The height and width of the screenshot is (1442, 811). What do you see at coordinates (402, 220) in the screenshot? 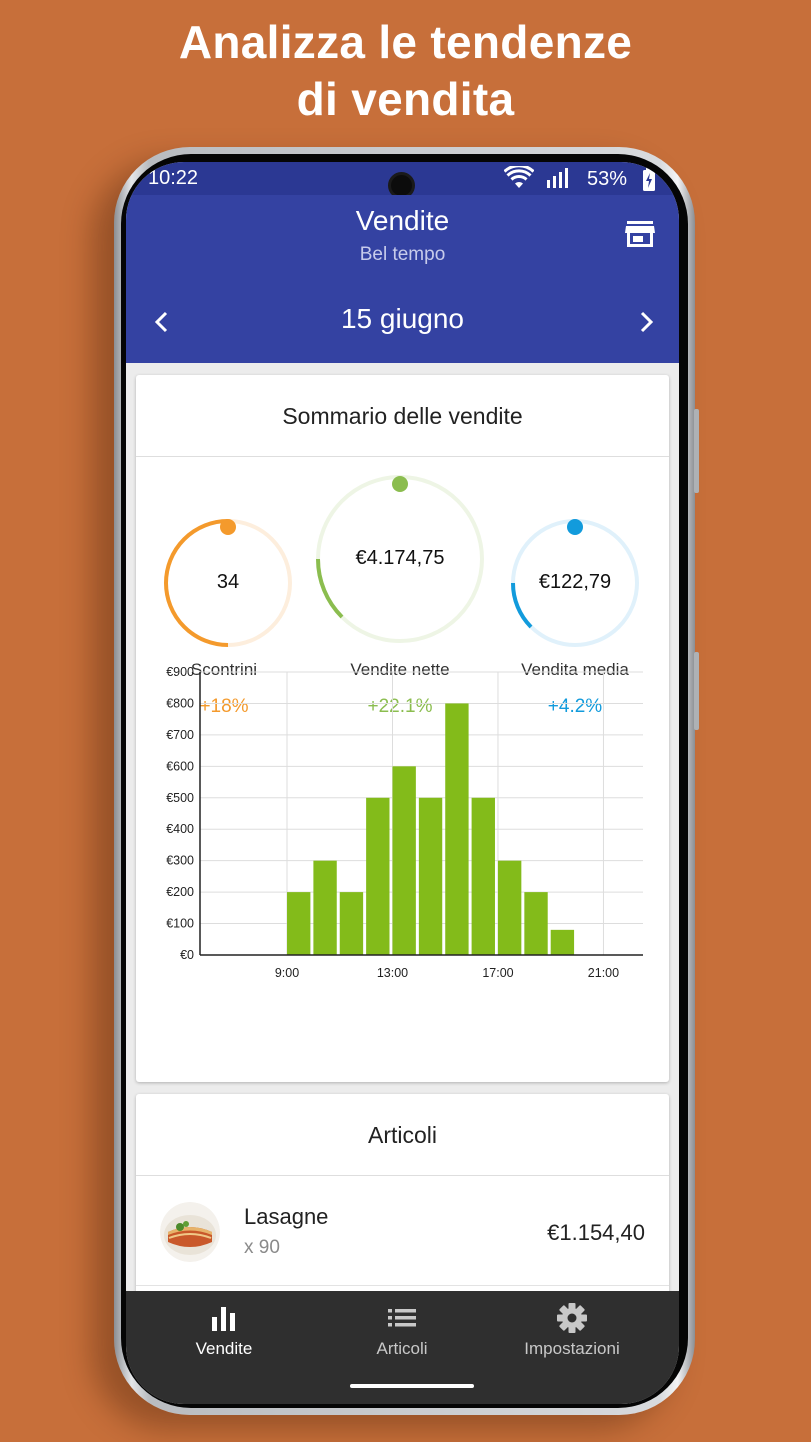
I see `page-title: Vendite` at bounding box center [402, 220].